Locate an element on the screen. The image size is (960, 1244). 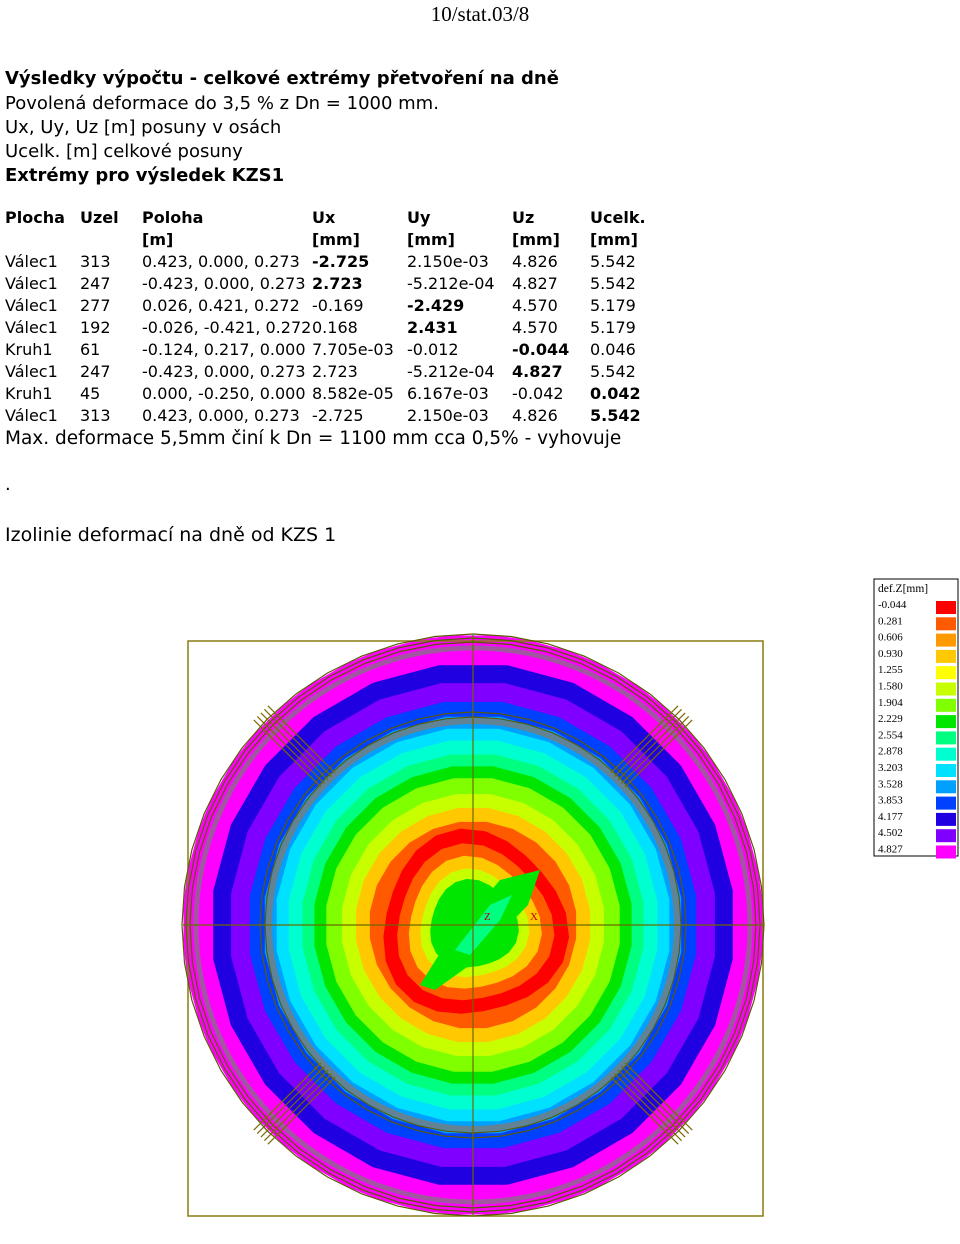
table-cell: 247 is located at coordinates (95, 371).